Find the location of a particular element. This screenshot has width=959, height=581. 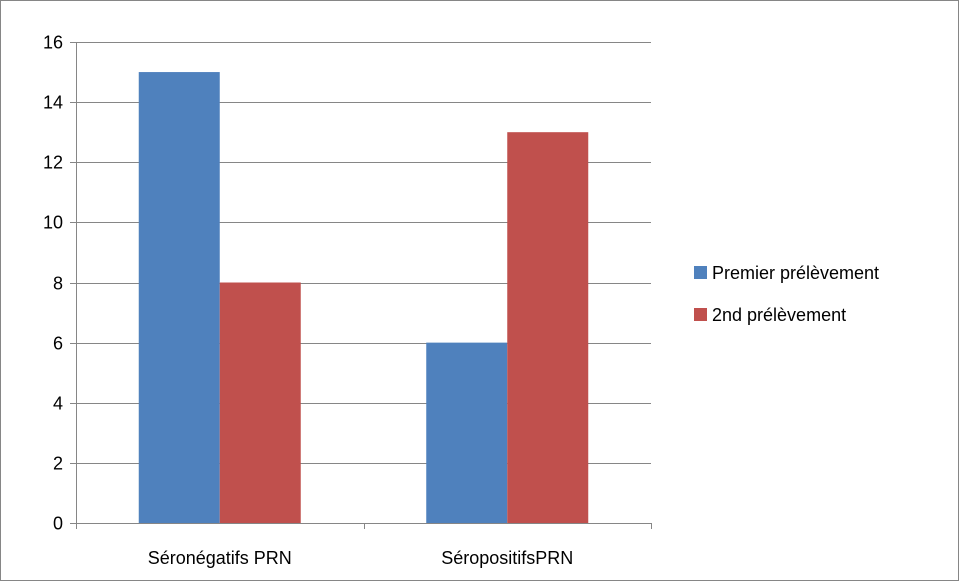

x-tick-label: Séronégatifs PRN is located at coordinates (220, 558).